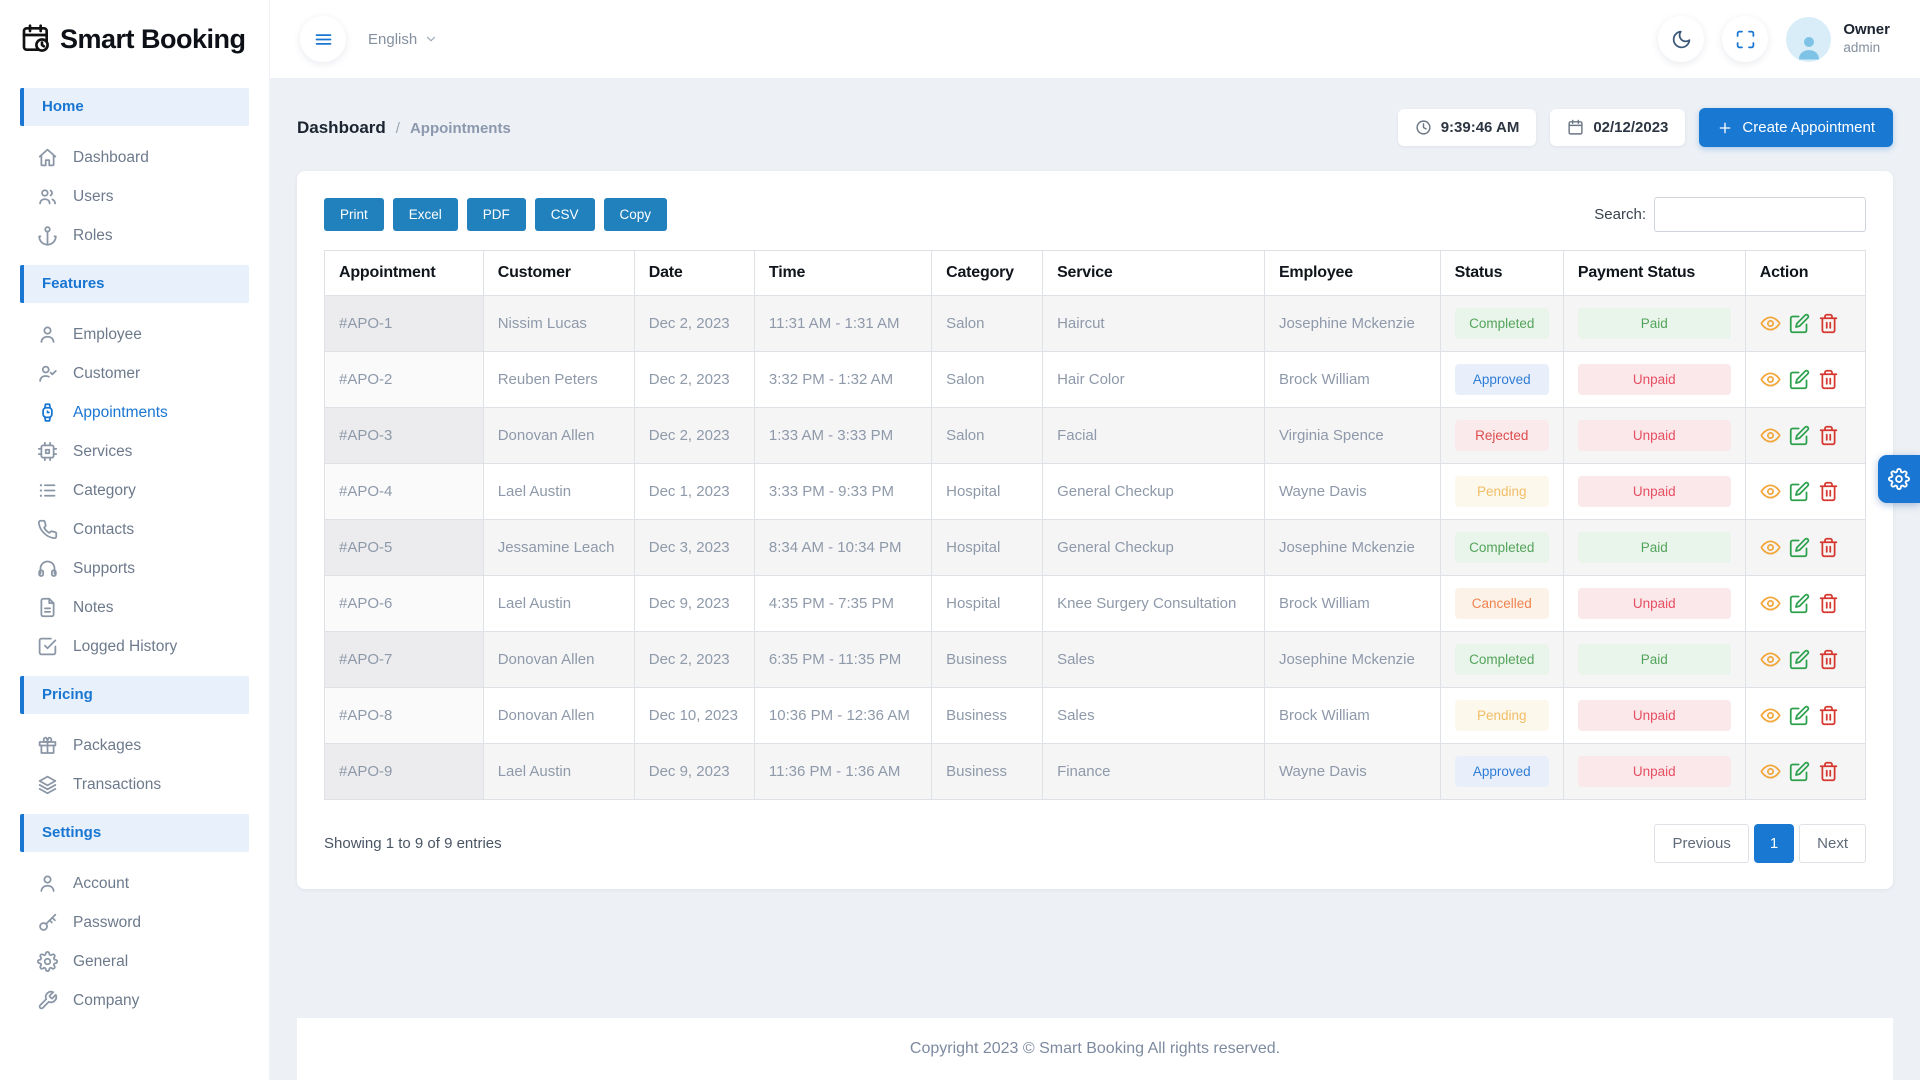 The height and width of the screenshot is (1080, 1920). Describe the element at coordinates (134, 745) in the screenshot. I see `sidebar-item-packages: Packages` at that location.